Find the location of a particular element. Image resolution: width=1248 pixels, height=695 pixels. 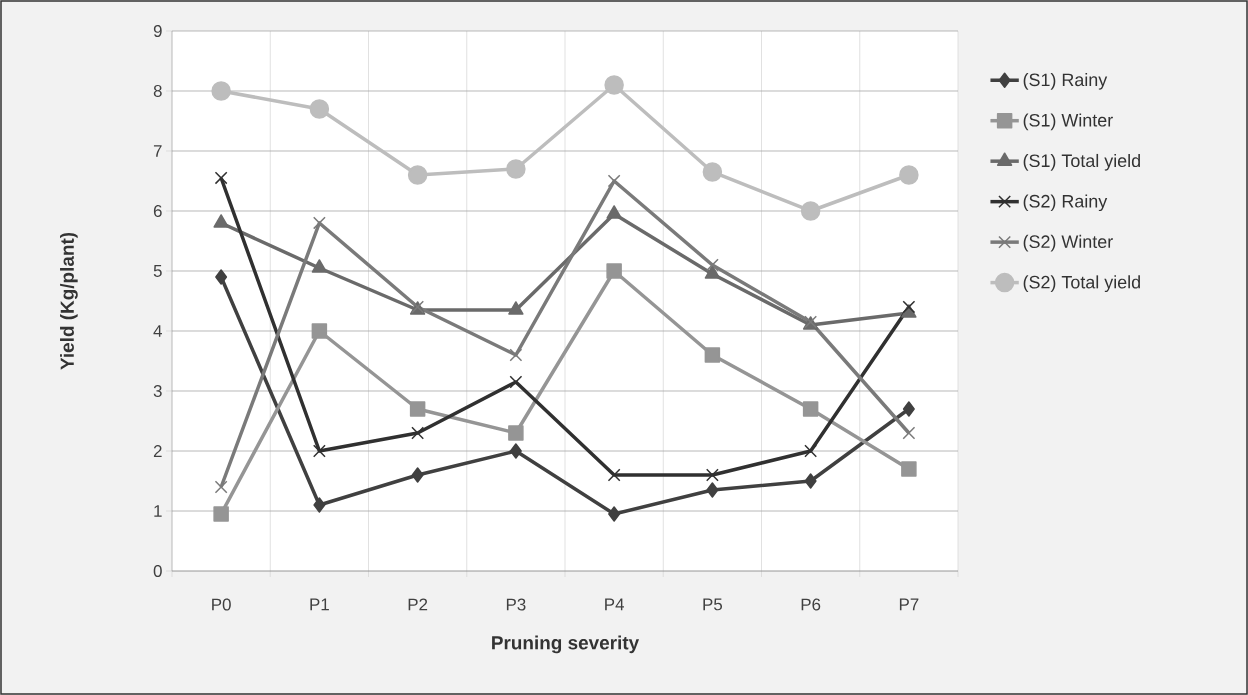

y-tick-label: 6 is located at coordinates (157, 211).